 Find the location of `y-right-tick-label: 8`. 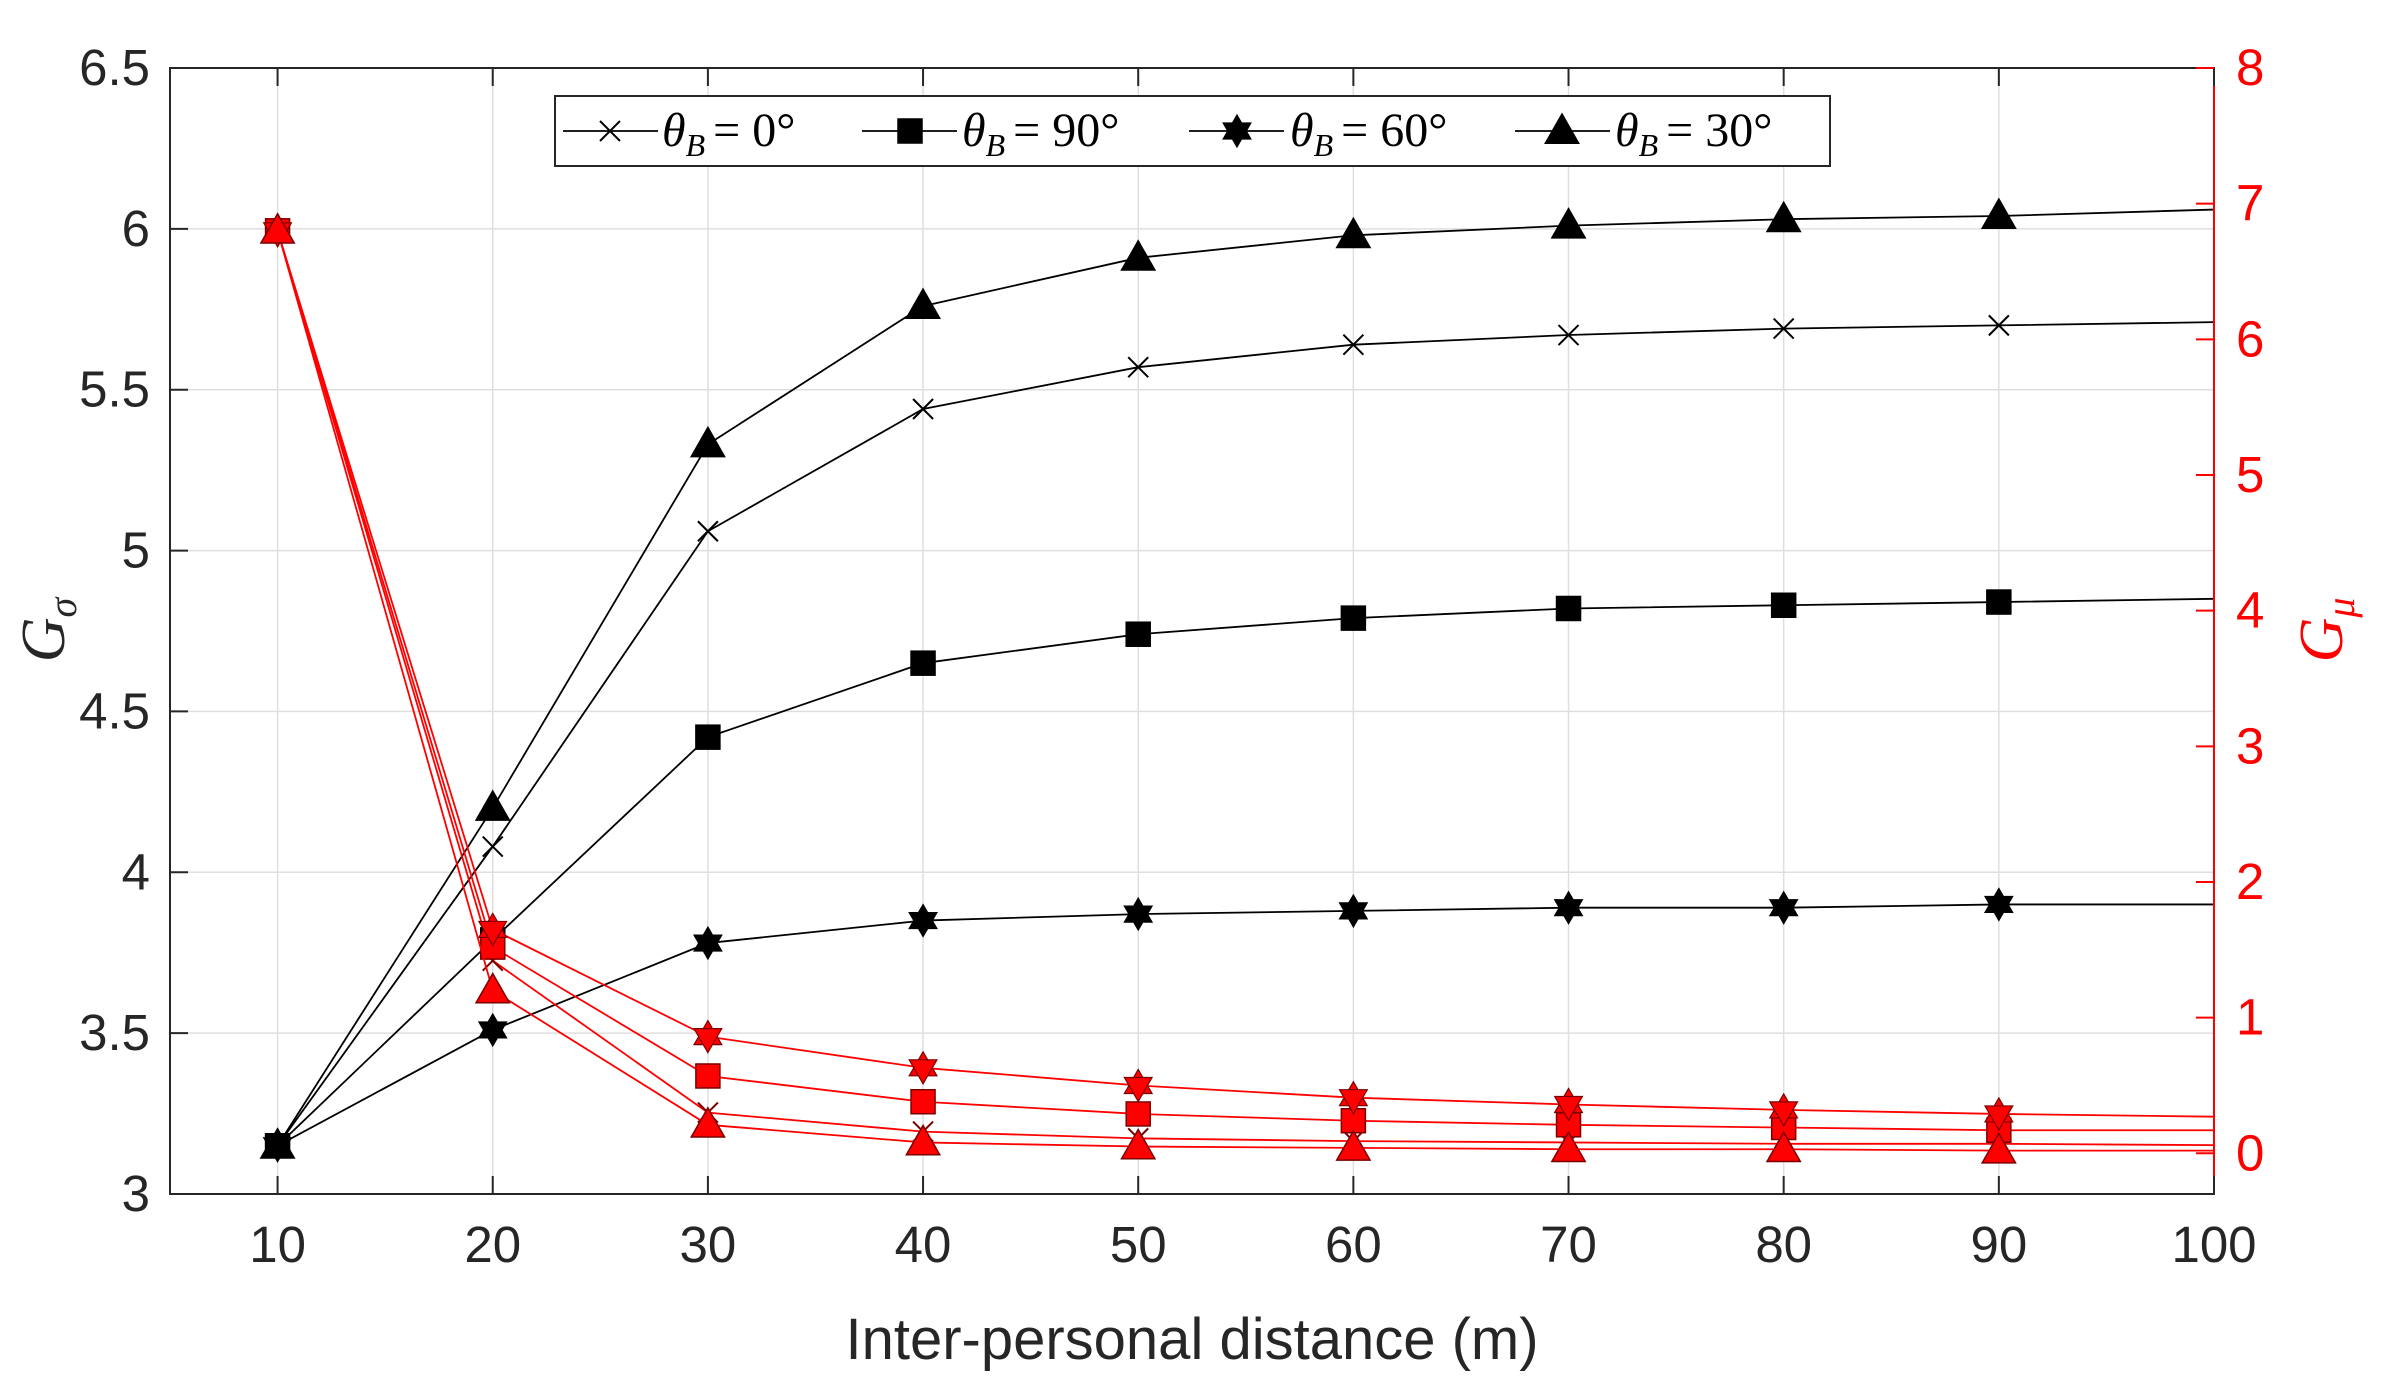

y-right-tick-label: 8 is located at coordinates (2250, 67).